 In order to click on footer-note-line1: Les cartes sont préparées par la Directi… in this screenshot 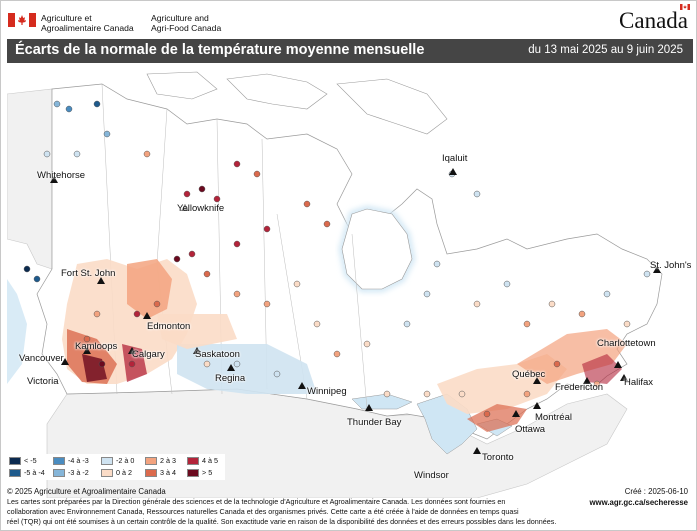, I will do `click(256, 501)`.